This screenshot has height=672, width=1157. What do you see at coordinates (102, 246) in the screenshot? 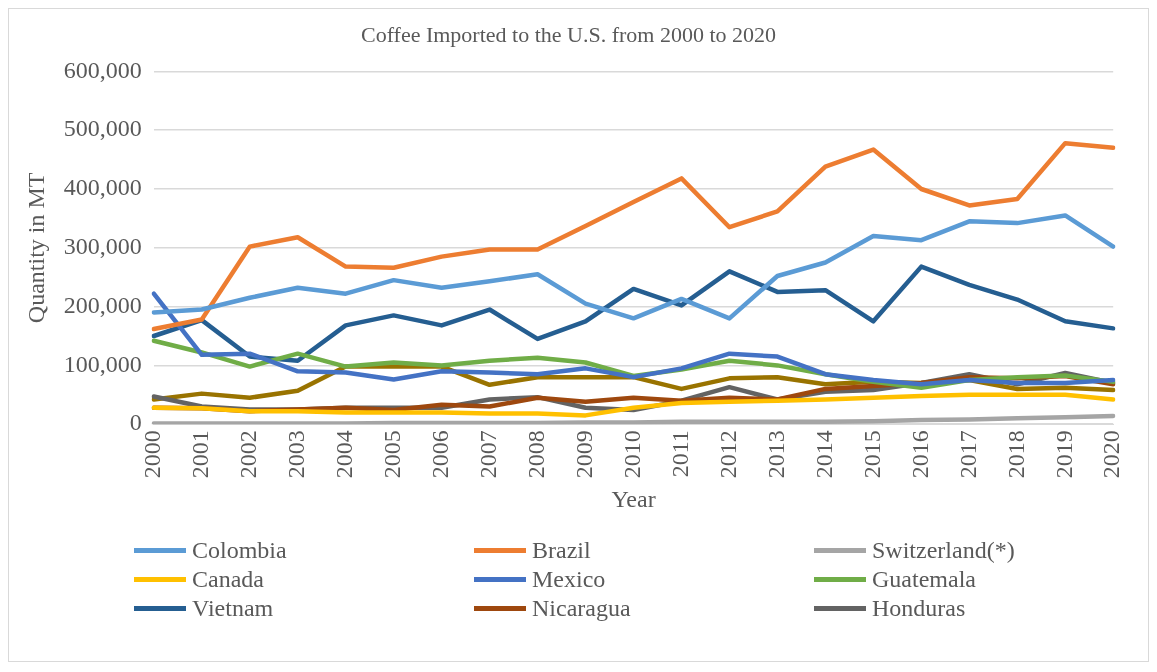
I see `y-tick-label: 300,000` at bounding box center [102, 246].